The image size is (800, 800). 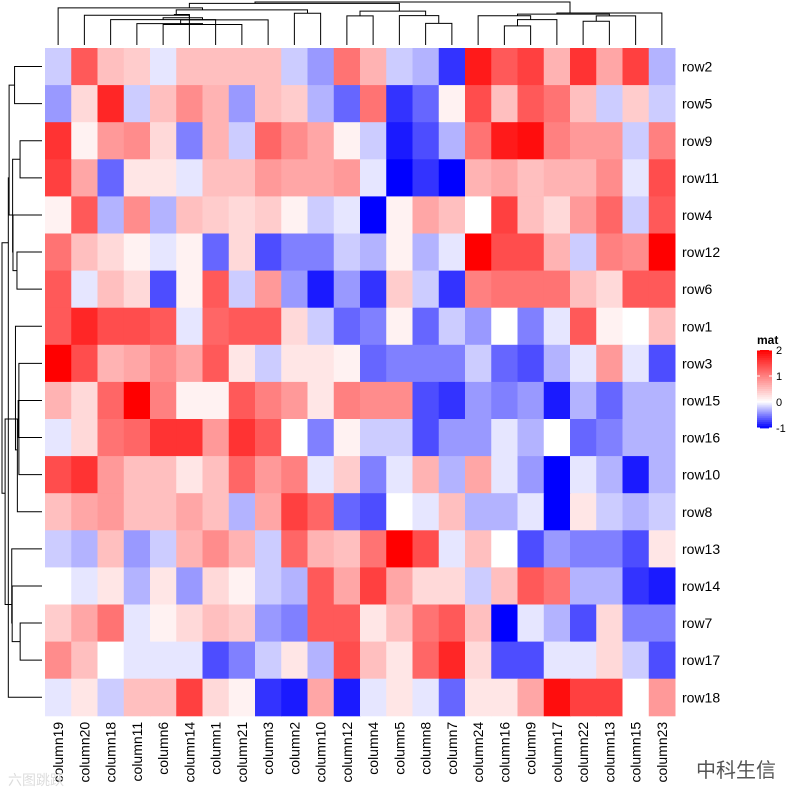 I want to click on column-label: column21, so click(x=242, y=752).